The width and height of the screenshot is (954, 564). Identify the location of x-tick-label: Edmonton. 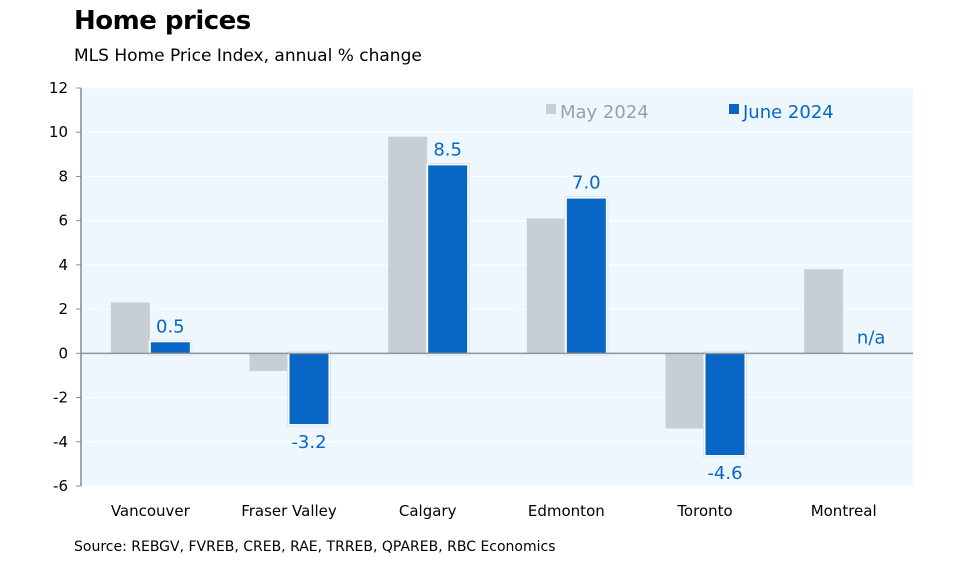
(566, 511).